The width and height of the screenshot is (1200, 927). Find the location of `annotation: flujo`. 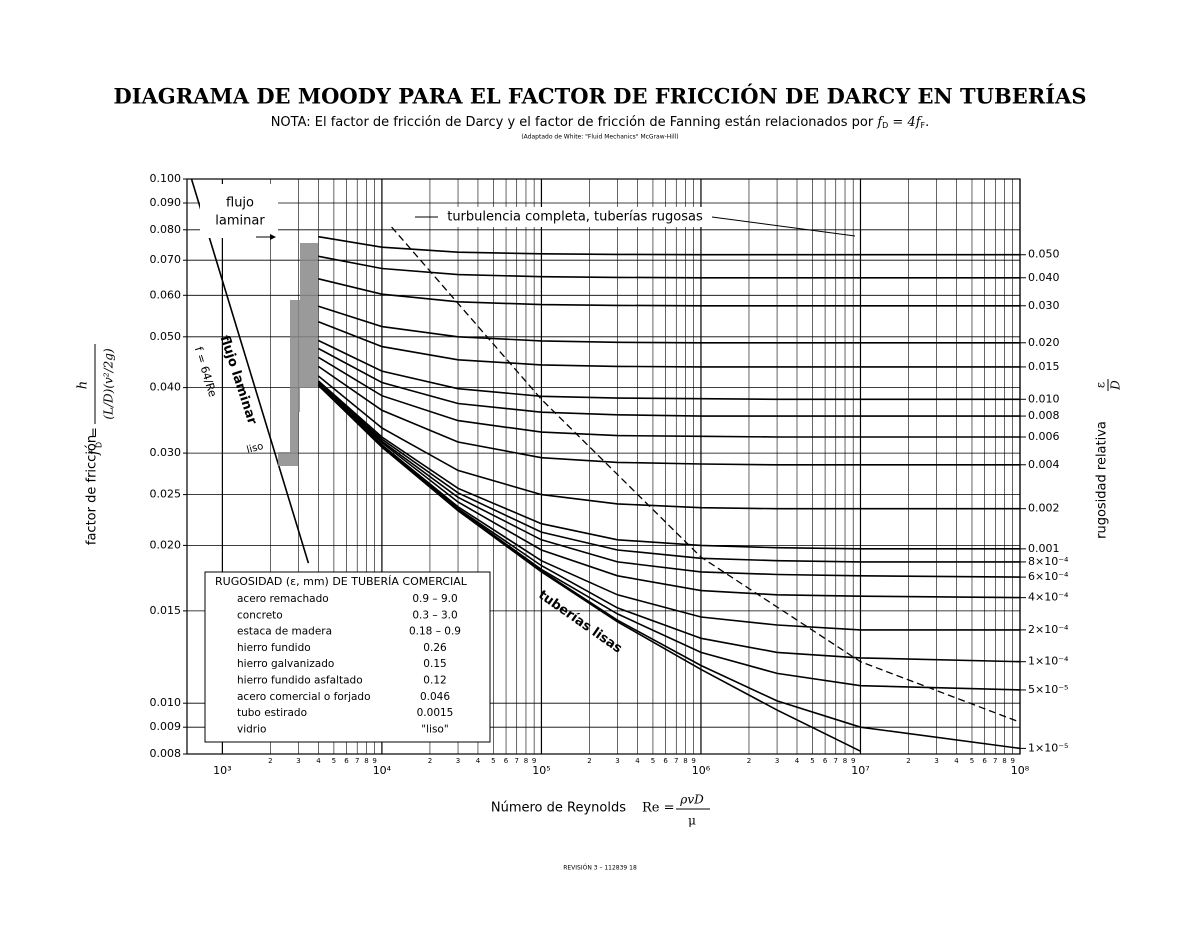

annotation: flujo is located at coordinates (240, 203).